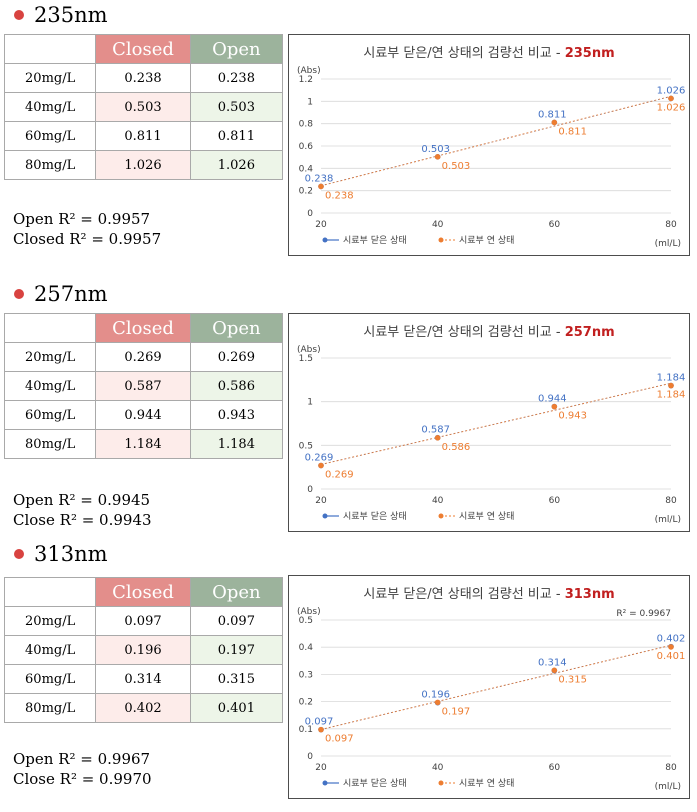  Describe the element at coordinates (435, 430) in the screenshot. I see `data-label: 0.587` at that location.